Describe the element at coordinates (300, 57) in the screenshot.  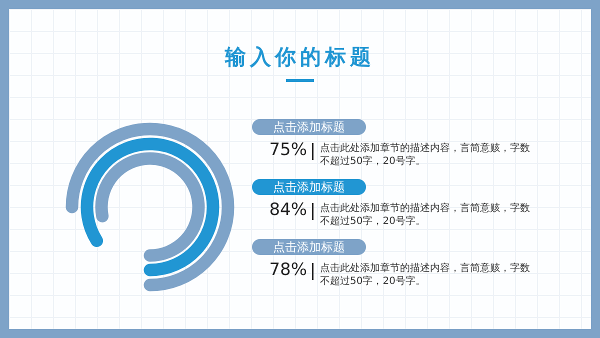
I see `text: 输入你的标题` at that location.